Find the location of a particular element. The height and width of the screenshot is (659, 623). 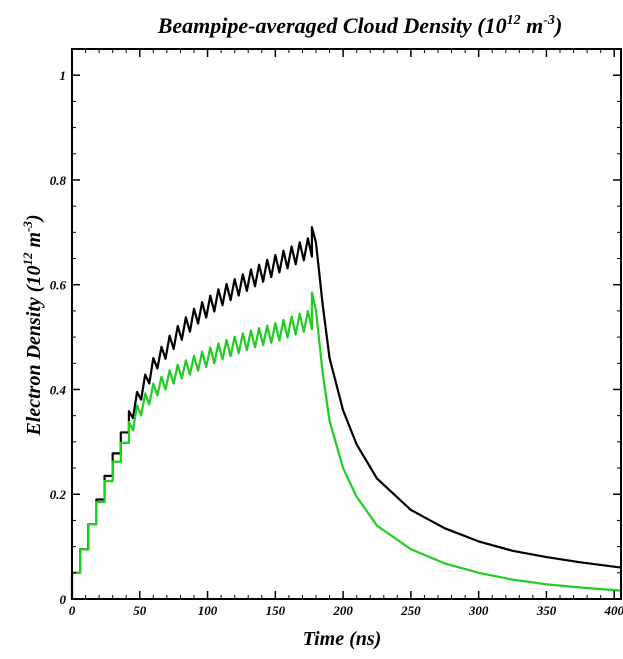

y-tick-label: 0.4 is located at coordinates (58, 389).